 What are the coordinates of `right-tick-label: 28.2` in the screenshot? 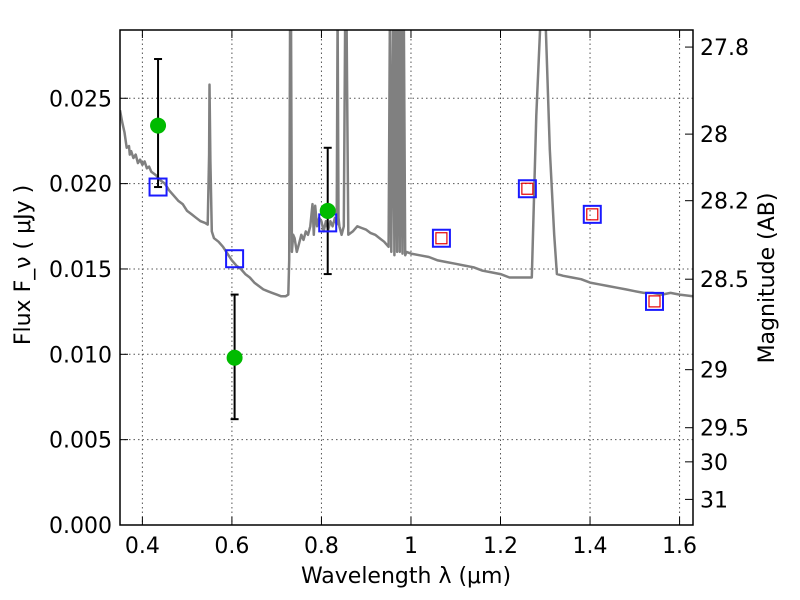 It's located at (724, 202).